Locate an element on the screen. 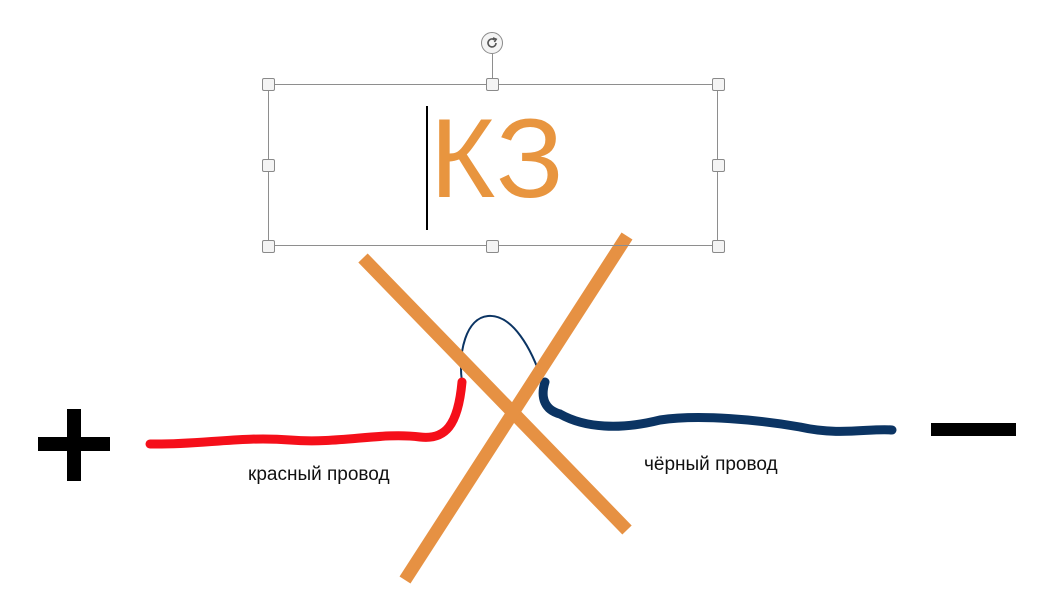 The height and width of the screenshot is (596, 1060). red-wire-label: красный провод is located at coordinates (319, 474).